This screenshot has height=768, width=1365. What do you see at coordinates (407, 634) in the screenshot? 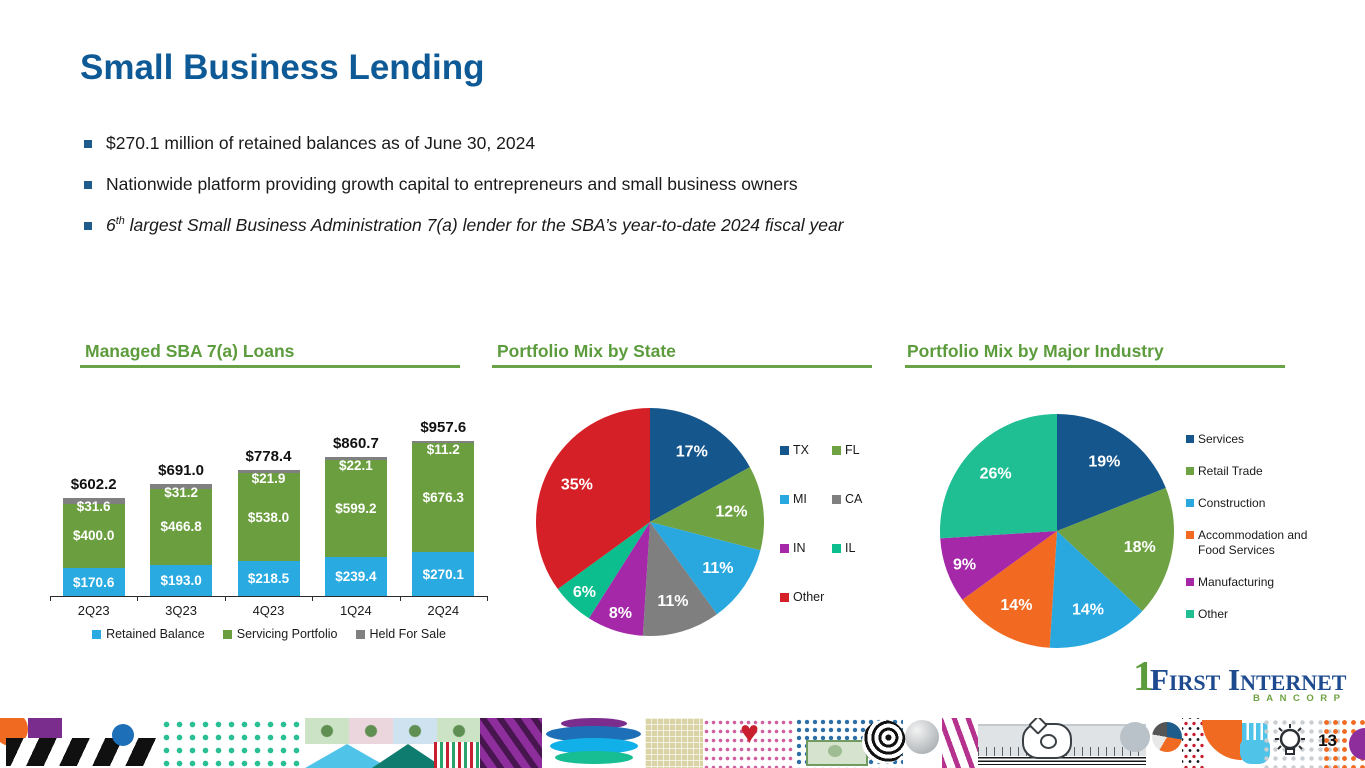
I see `legend-label: Held For Sale` at bounding box center [407, 634].